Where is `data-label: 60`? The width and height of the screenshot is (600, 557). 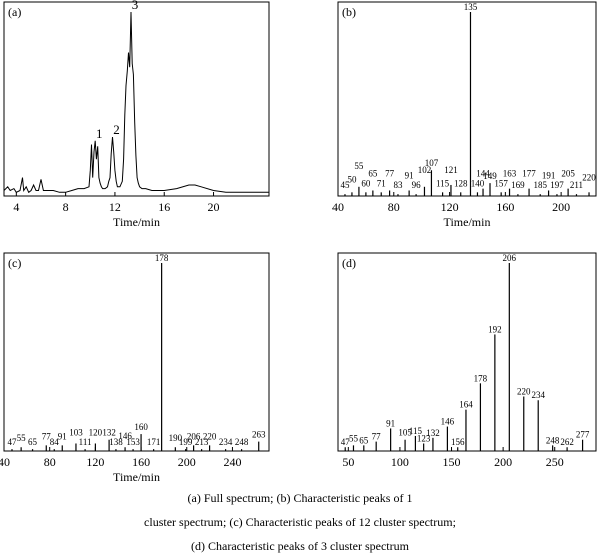 data-label: 60 is located at coordinates (366, 183).